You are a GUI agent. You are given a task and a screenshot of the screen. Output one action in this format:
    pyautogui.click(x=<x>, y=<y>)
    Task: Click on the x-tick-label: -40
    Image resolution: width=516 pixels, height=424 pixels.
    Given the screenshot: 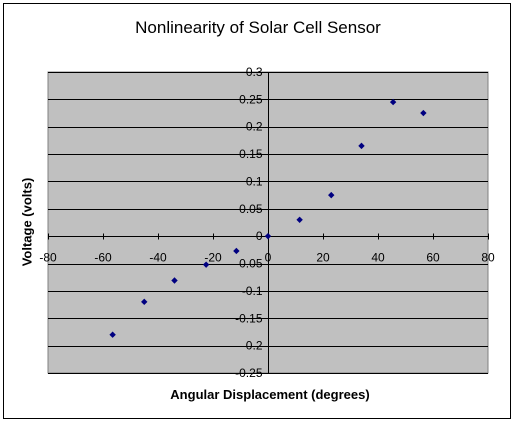 What is the action you would take?
    pyautogui.click(x=158, y=258)
    